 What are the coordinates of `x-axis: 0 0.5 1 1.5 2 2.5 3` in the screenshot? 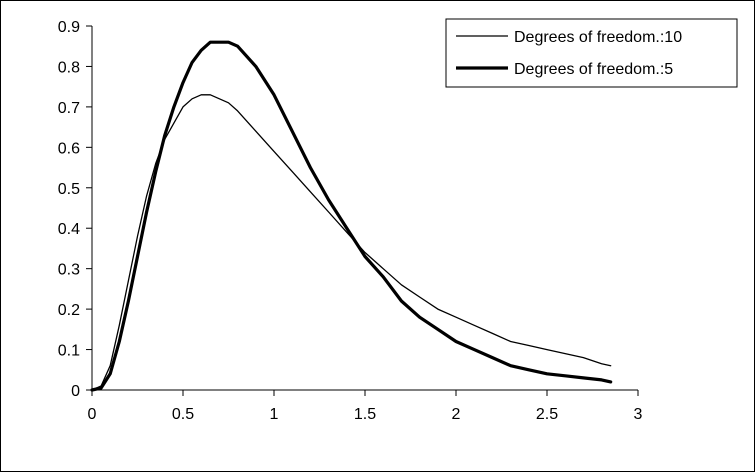 It's located at (365, 406).